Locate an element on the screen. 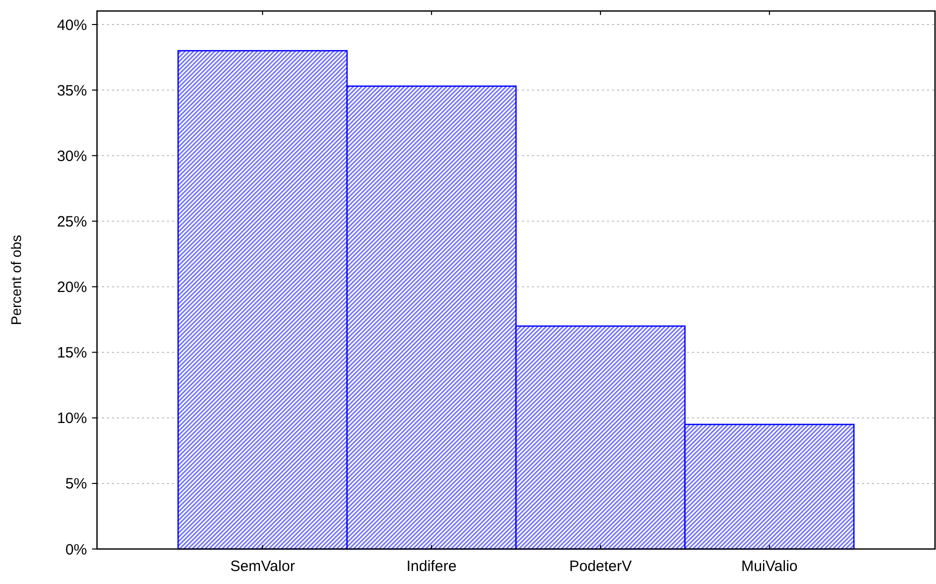  y-tick-label: 10% is located at coordinates (71, 419).